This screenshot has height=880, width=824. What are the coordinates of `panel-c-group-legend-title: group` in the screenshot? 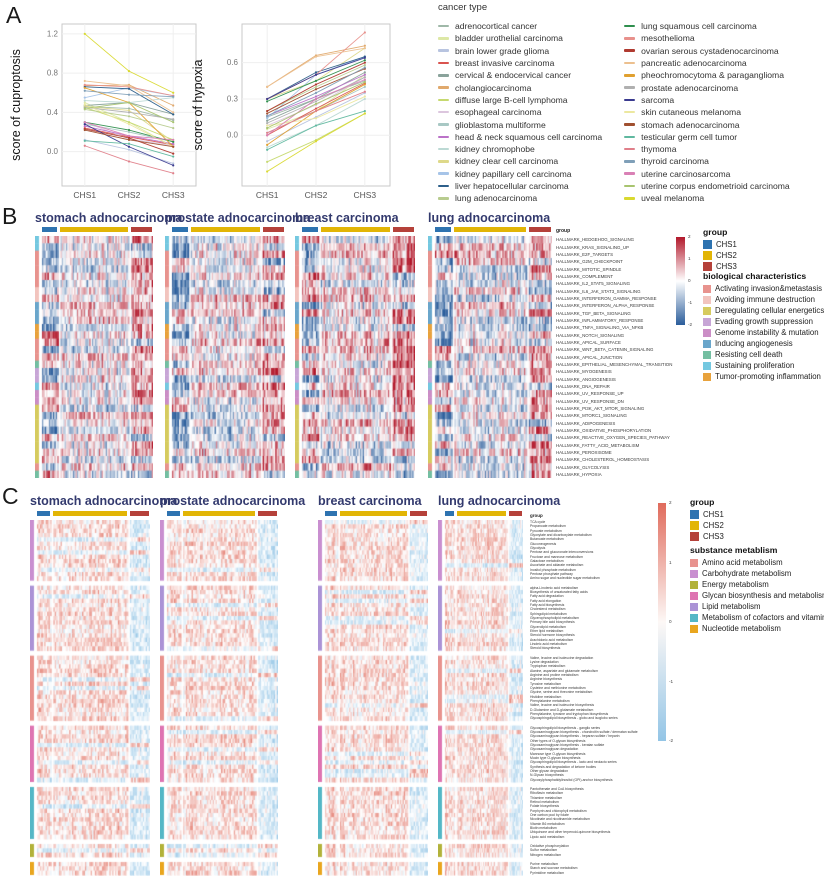 It's located at (702, 502).